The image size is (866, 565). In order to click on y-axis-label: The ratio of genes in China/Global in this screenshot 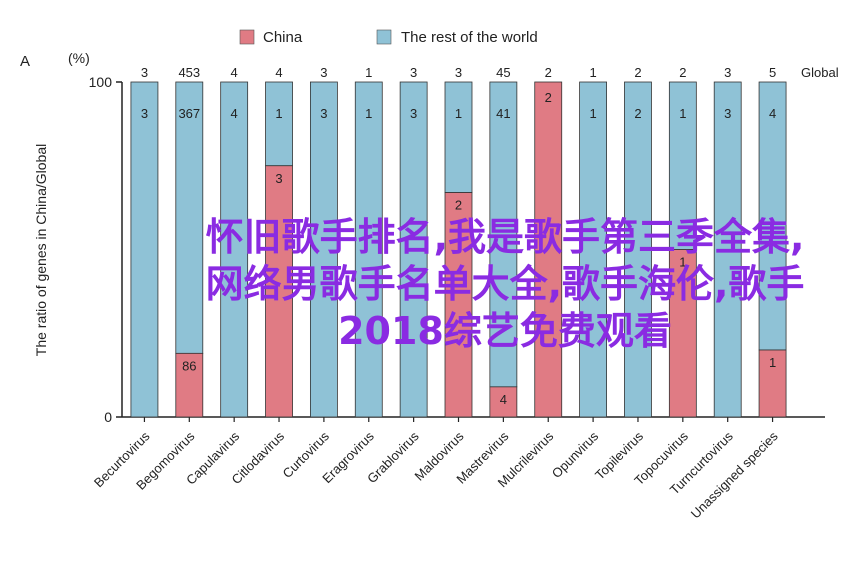, I will do `click(41, 250)`.